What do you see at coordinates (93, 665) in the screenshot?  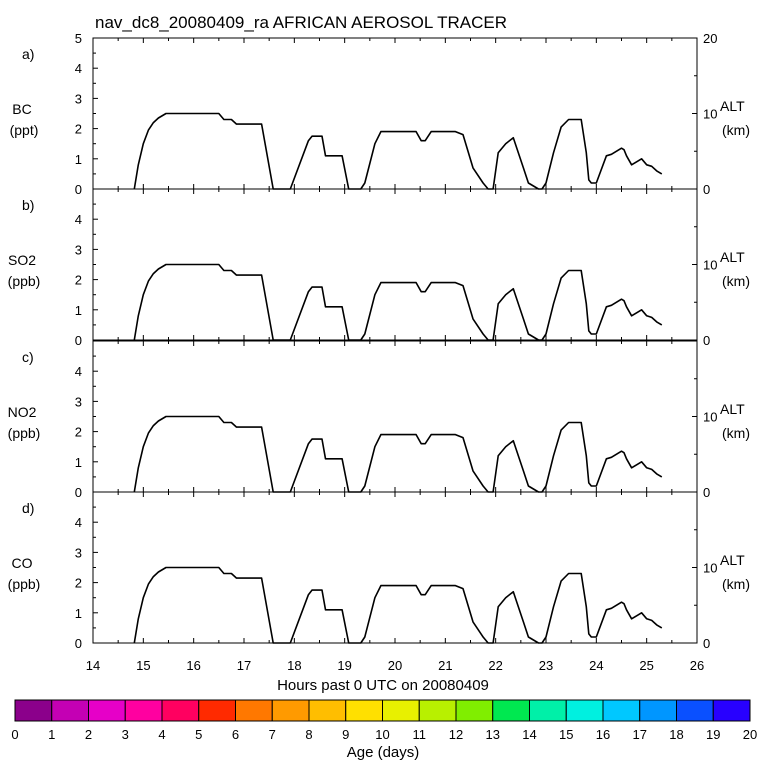 I see `x-tick-label: 14` at bounding box center [93, 665].